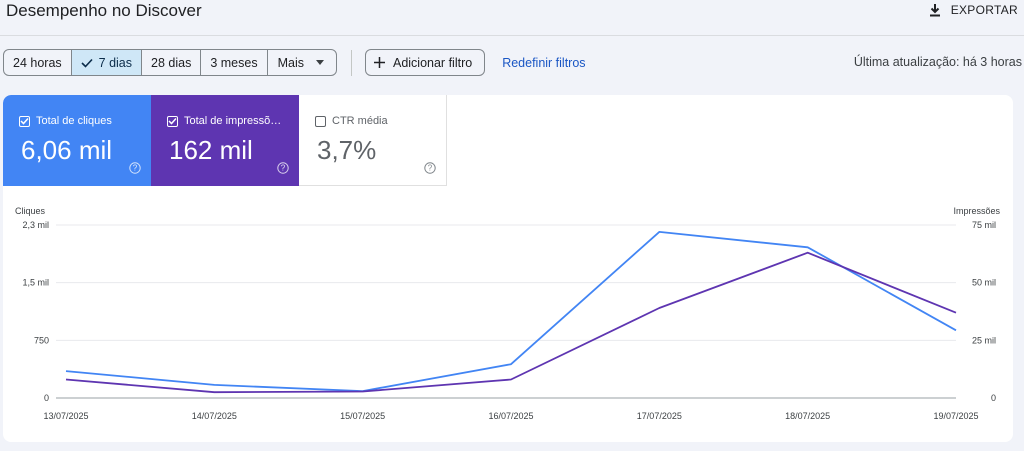 The image size is (1024, 451). What do you see at coordinates (30, 211) in the screenshot?
I see `left-axis-title: Cliques` at bounding box center [30, 211].